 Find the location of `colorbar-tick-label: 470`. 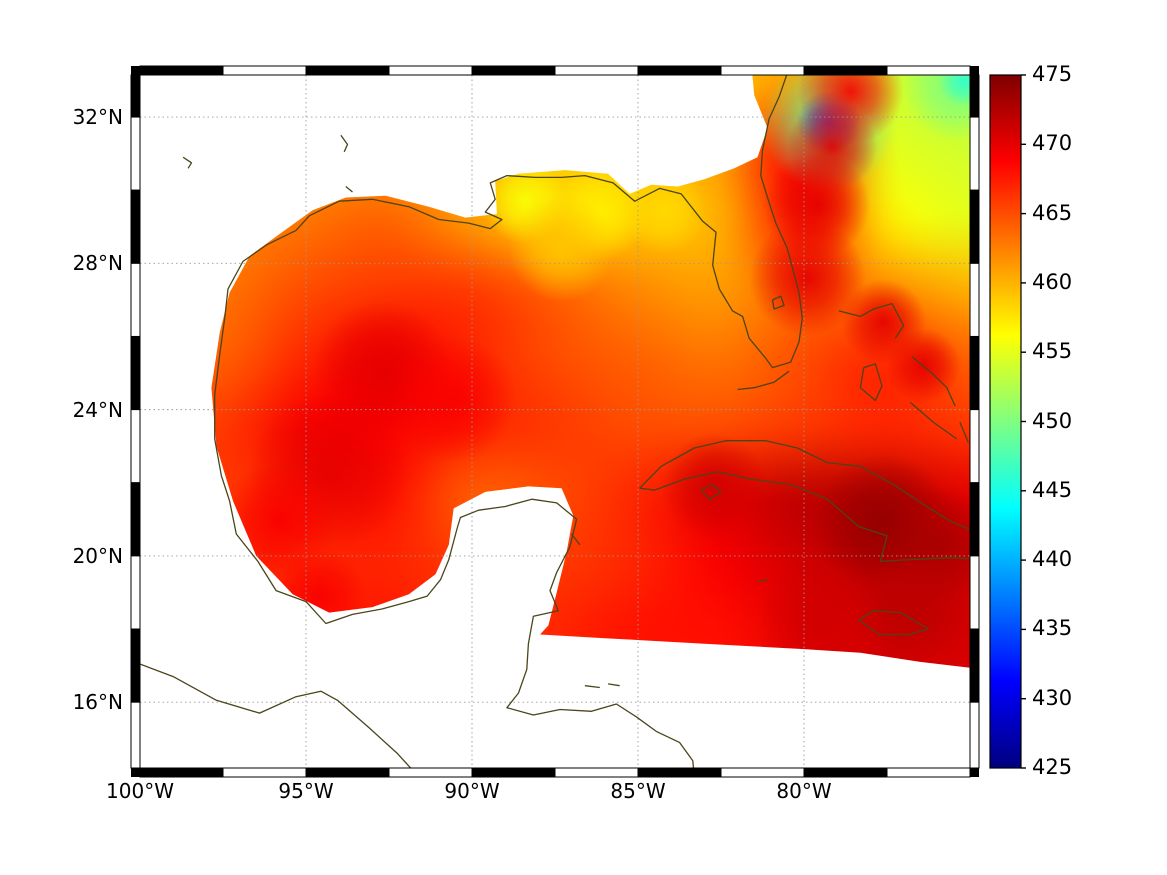

colorbar-tick-label: 470 is located at coordinates (1052, 143).